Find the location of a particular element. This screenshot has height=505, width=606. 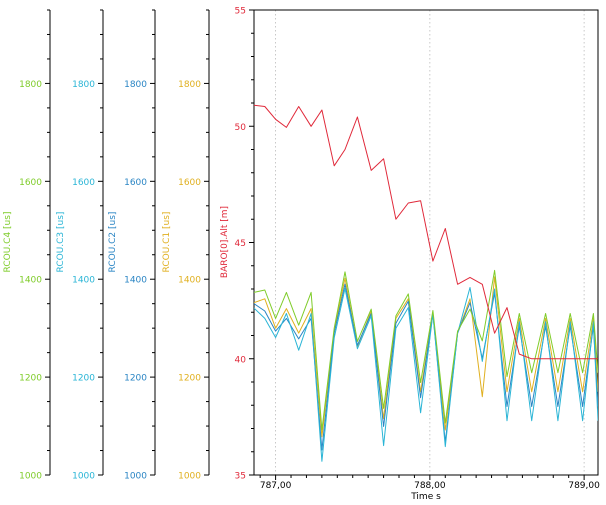

x-tick-label: 789,00 is located at coordinates (584, 486).